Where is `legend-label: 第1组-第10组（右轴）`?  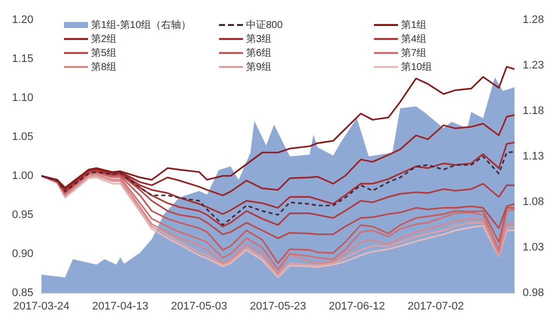
legend-label: 第1组-第10组（右轴） is located at coordinates (141, 25).